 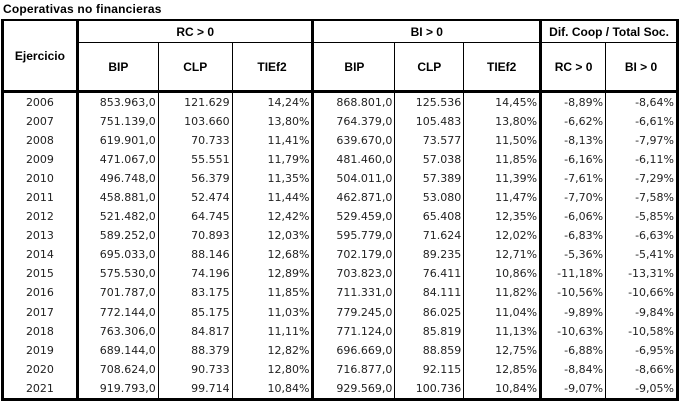 I want to click on cell-dif-bi: -6,11%, so click(x=642, y=160).